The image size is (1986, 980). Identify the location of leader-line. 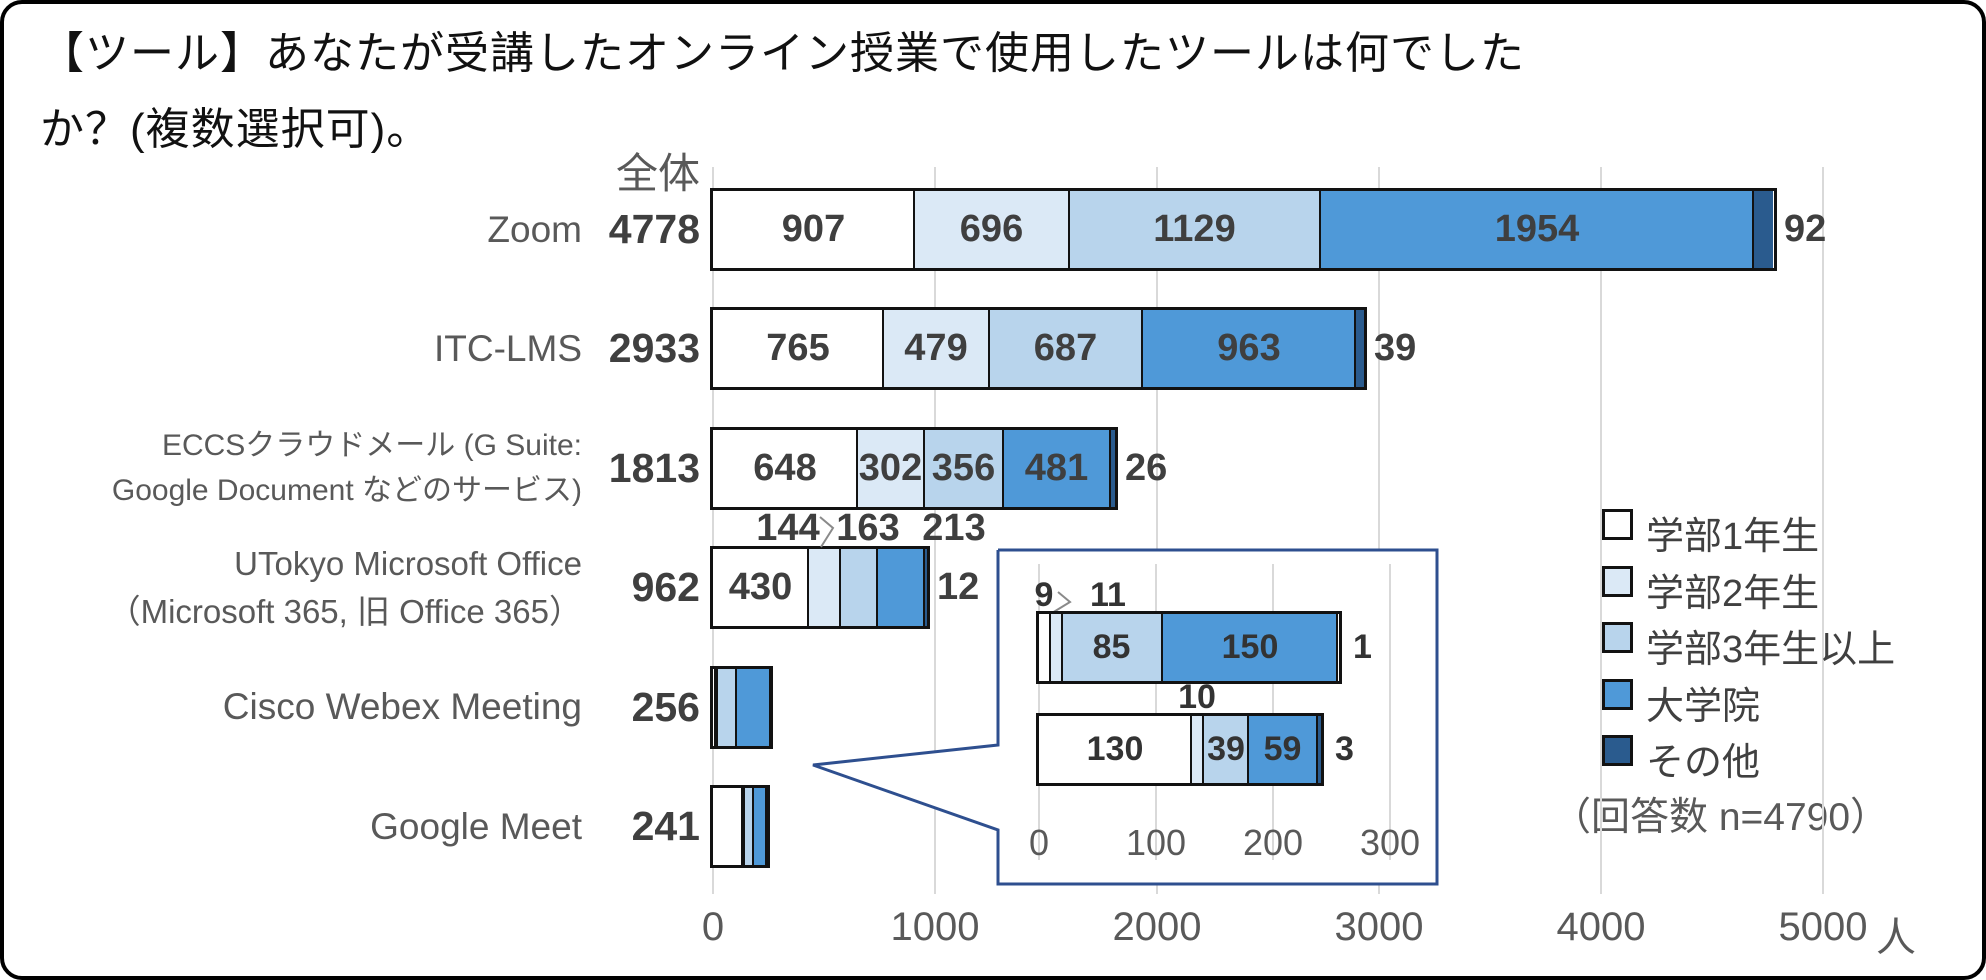
(827, 532).